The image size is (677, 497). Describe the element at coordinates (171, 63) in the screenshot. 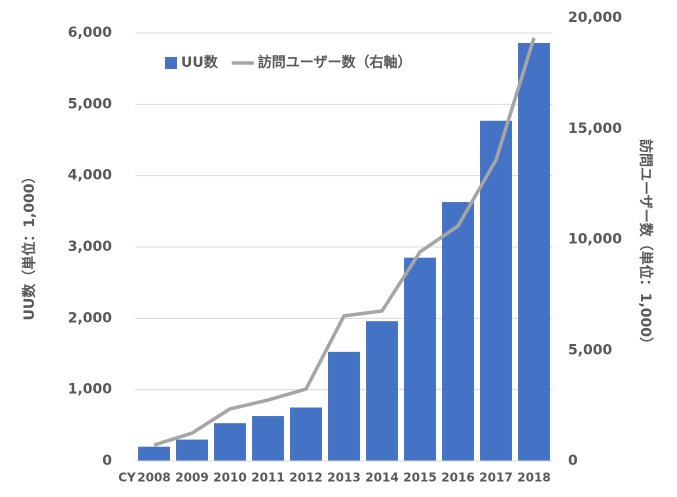

I see `legend-swatch` at that location.